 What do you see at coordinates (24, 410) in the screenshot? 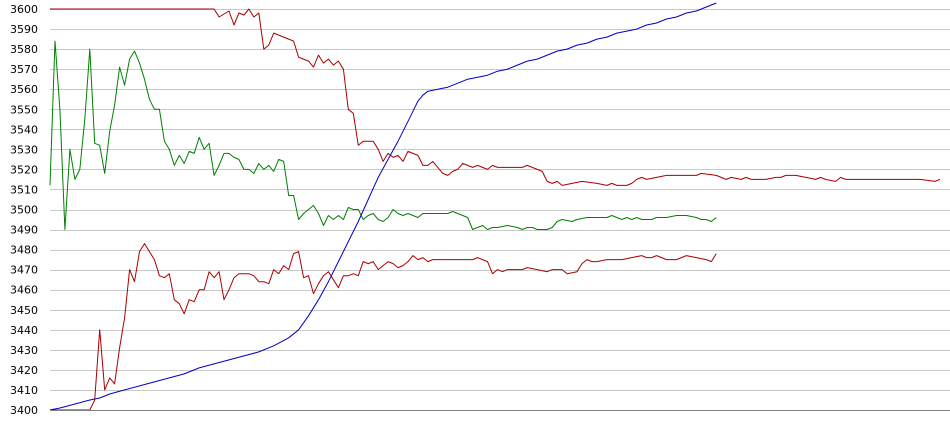
I see `y-tick-label-3400: 3400` at bounding box center [24, 410].